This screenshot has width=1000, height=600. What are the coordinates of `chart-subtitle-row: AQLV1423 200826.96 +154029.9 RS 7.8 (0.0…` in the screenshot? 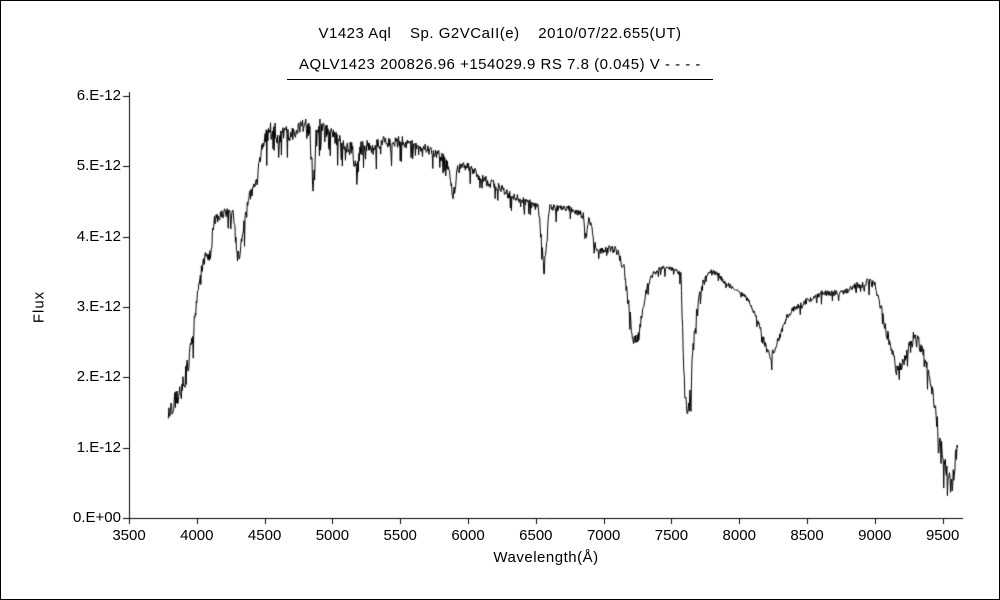 It's located at (500, 68).